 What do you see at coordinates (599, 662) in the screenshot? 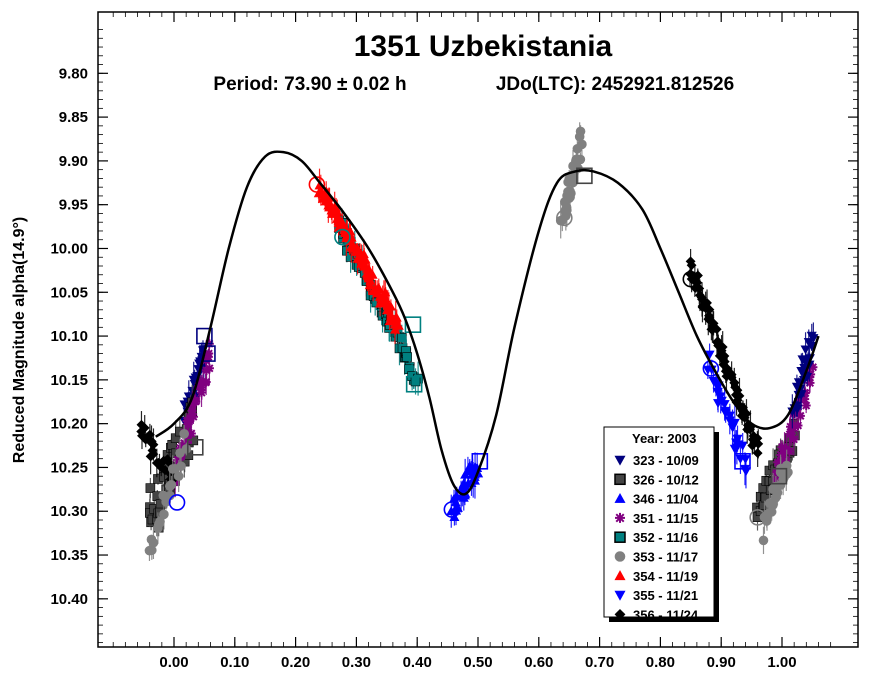
I see `x-tick-label: 0.70` at bounding box center [599, 662].